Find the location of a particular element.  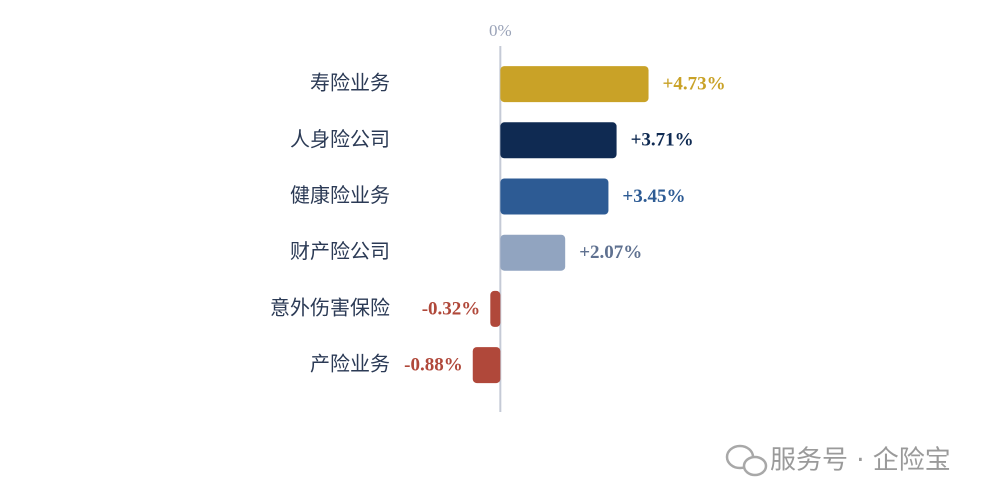

value-label: +4.73% is located at coordinates (694, 83).